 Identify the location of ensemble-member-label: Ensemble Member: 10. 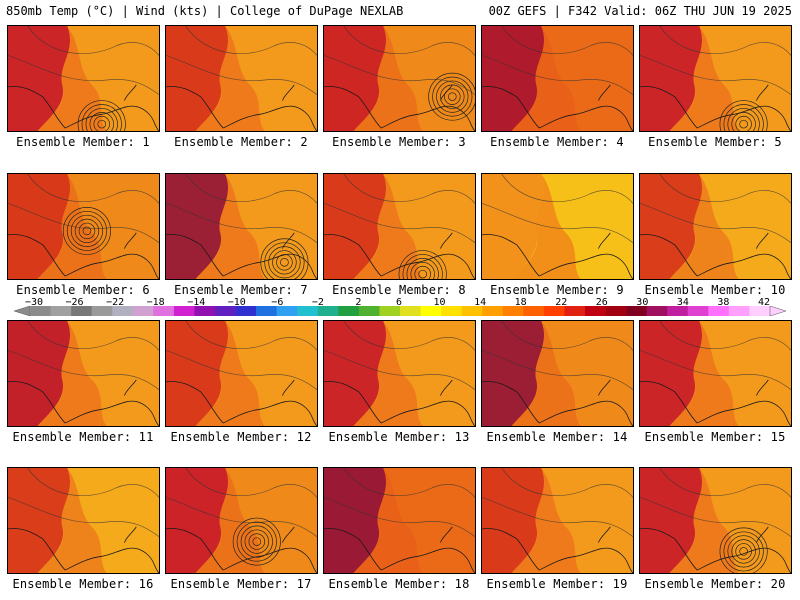
(715, 290).